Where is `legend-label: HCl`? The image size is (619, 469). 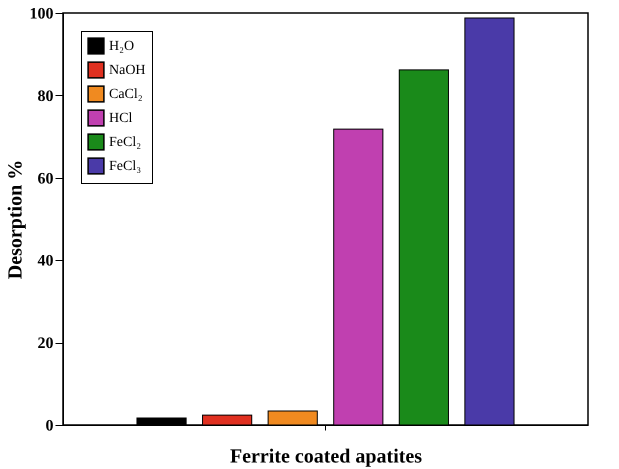 legend-label: HCl is located at coordinates (120, 118).